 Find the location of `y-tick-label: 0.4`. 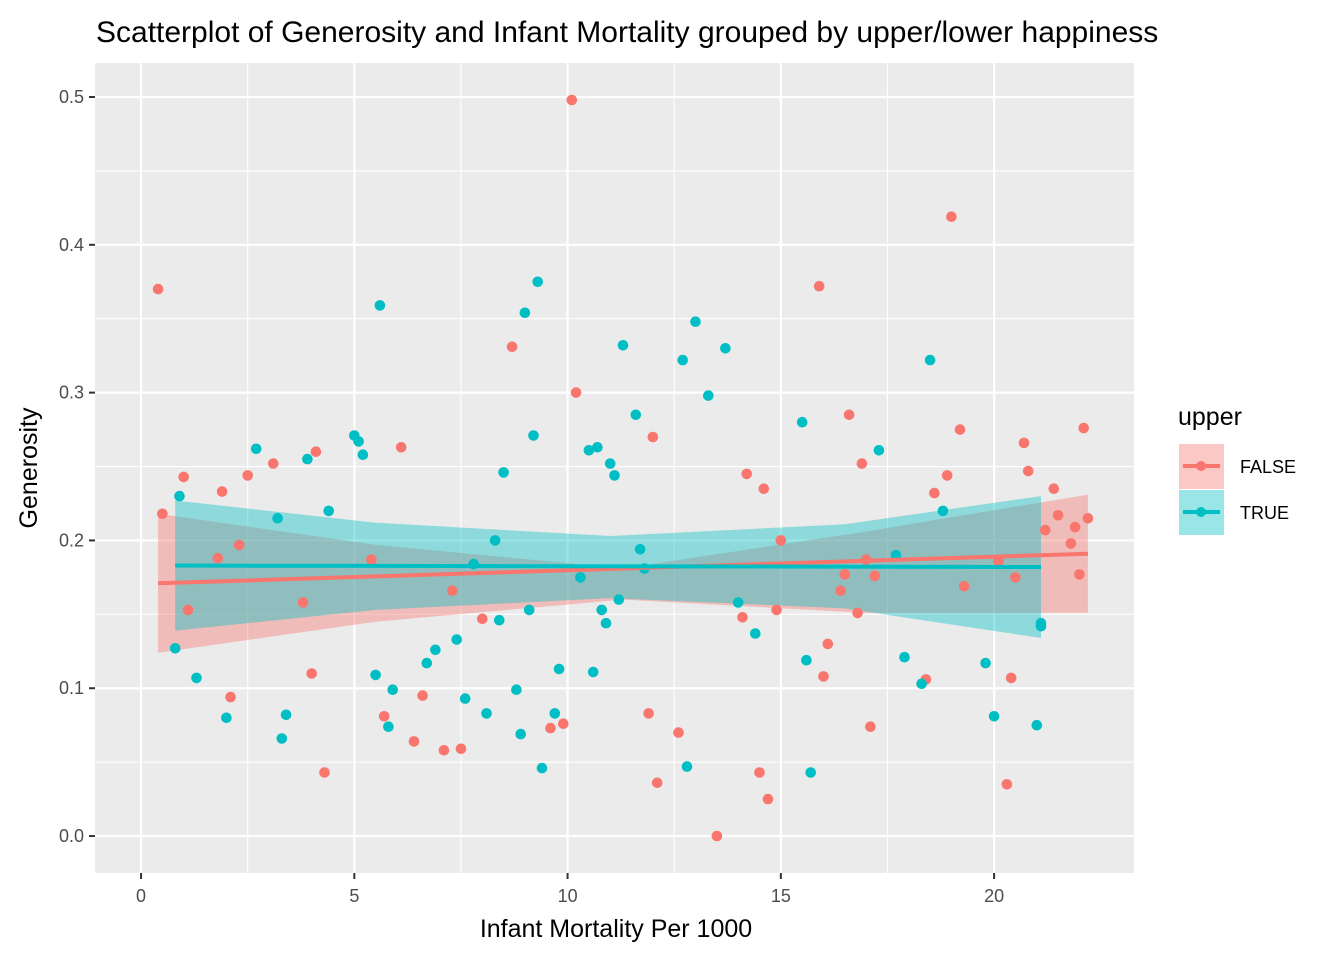

y-tick-label: 0.4 is located at coordinates (71, 245).